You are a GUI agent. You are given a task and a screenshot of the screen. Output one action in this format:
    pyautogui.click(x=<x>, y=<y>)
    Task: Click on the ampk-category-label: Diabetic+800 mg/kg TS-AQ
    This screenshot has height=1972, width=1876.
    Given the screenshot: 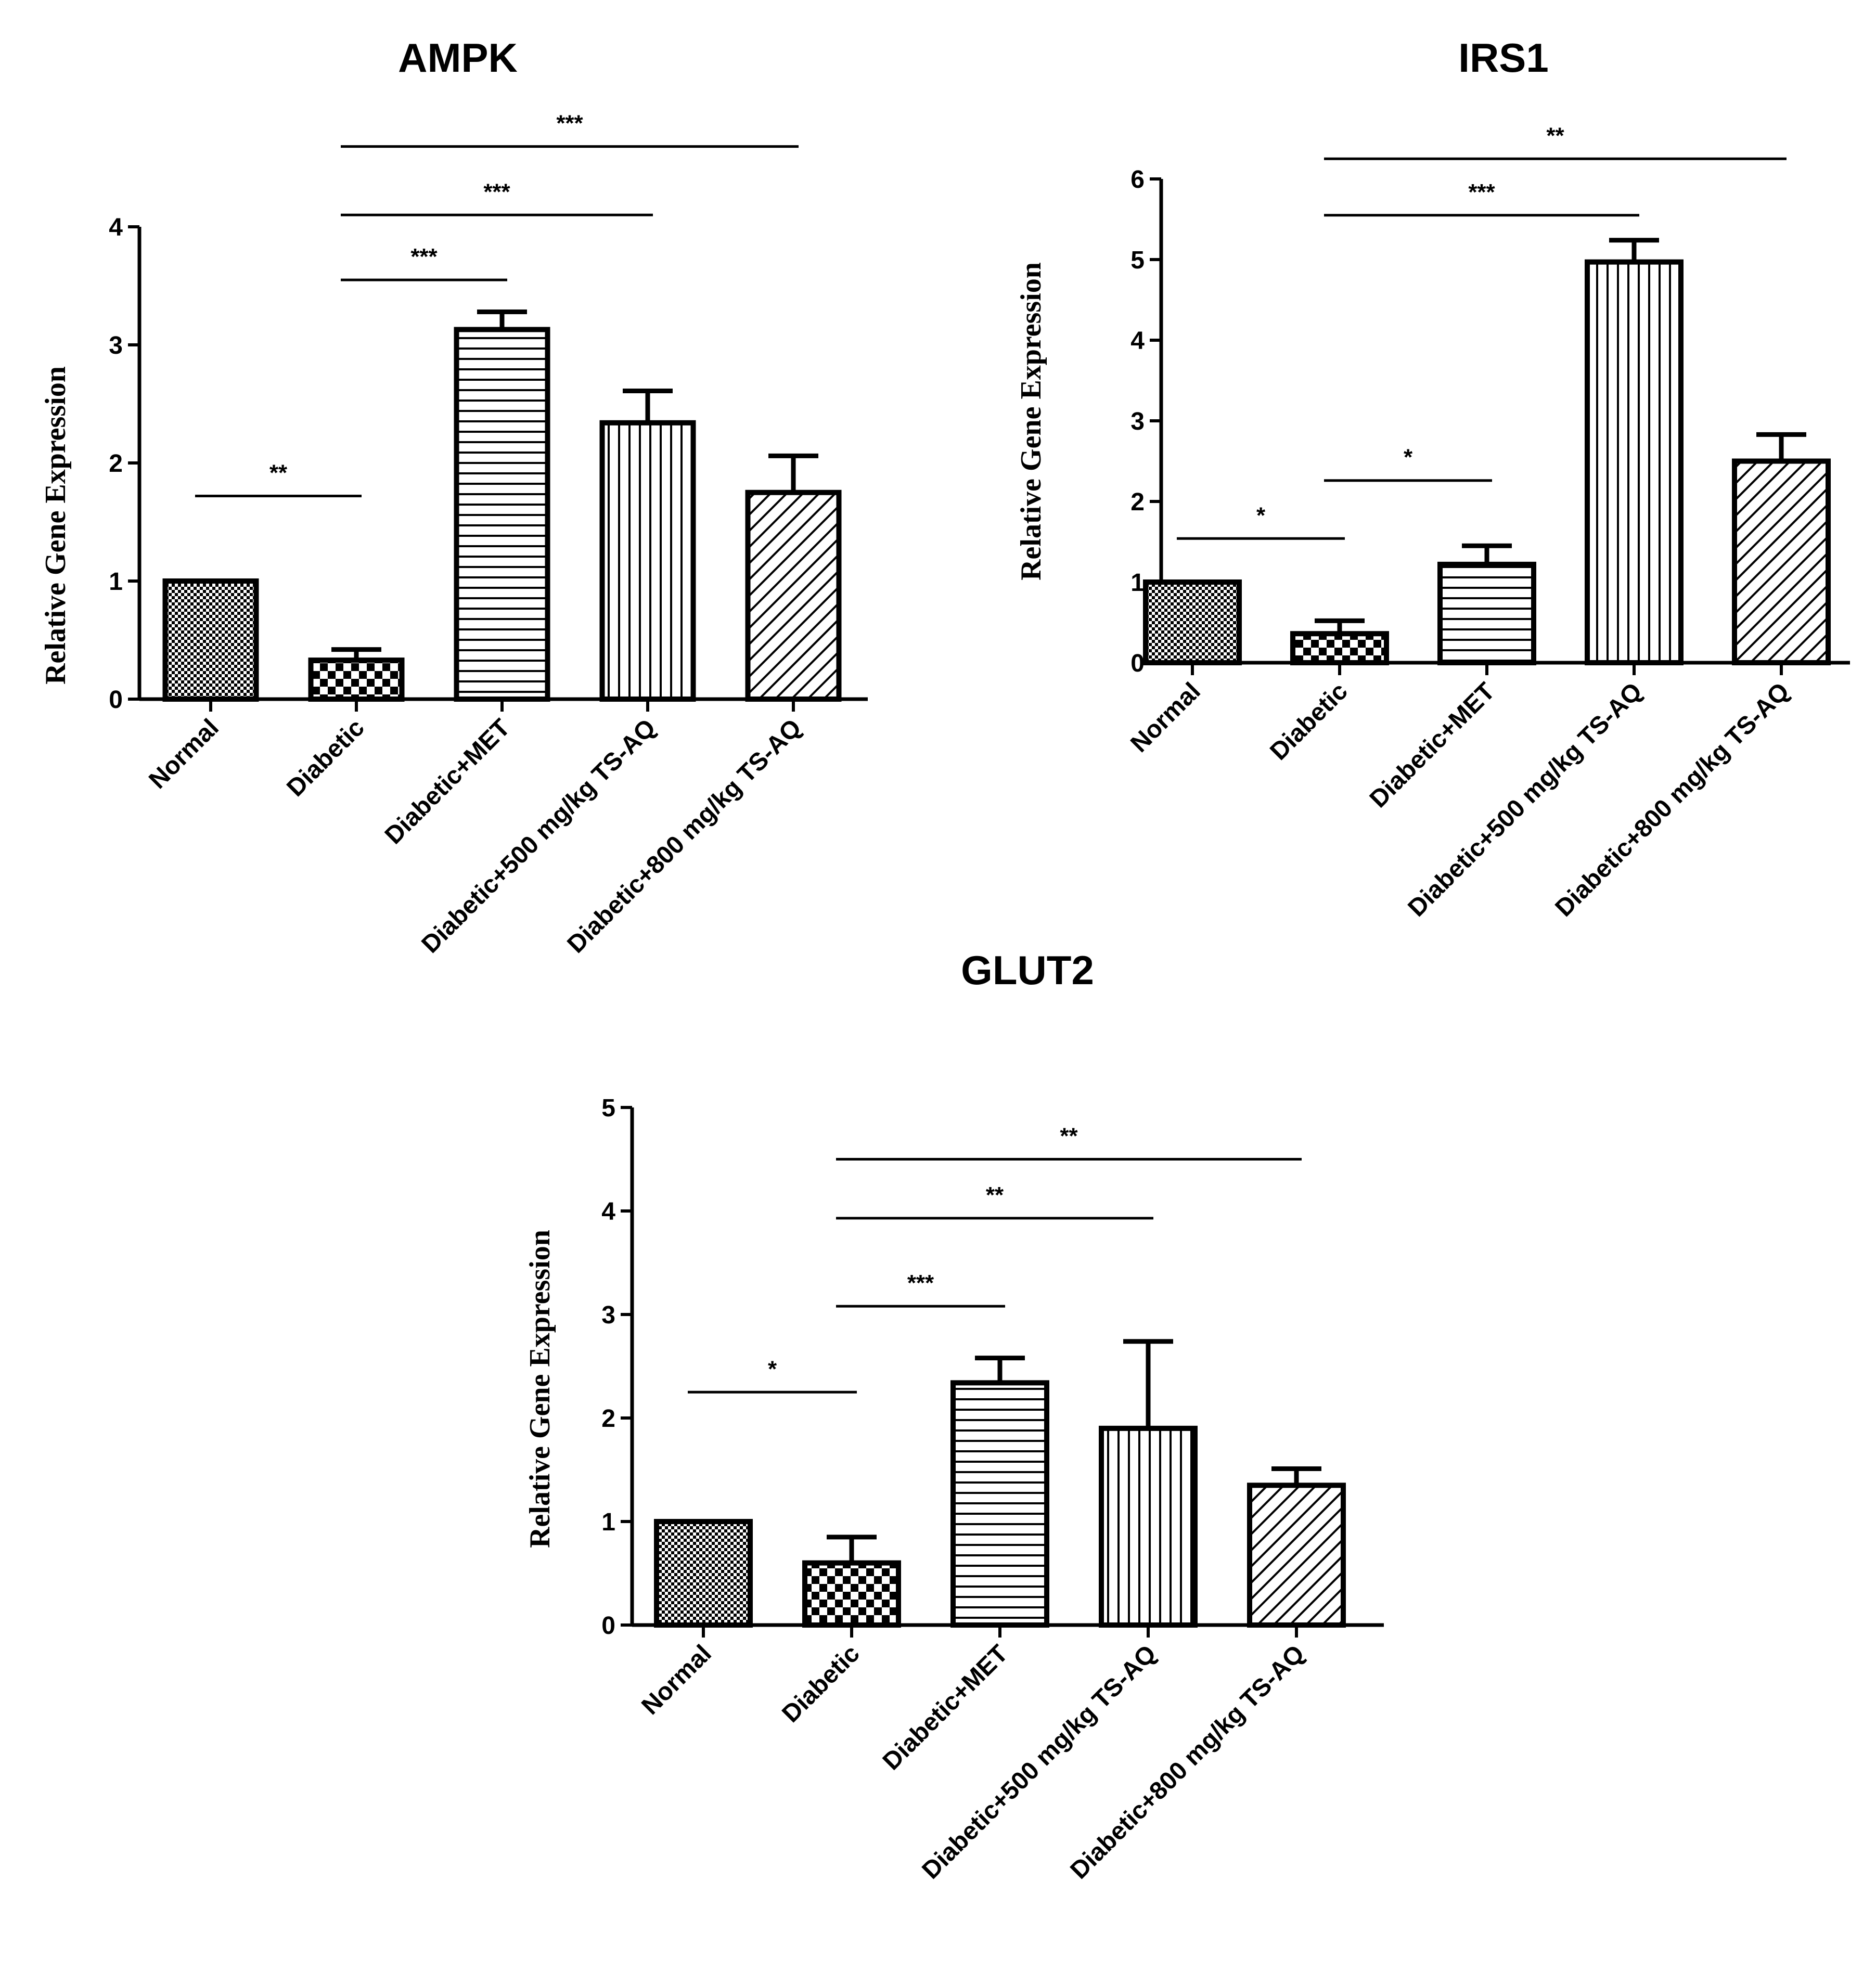 What is the action you would take?
    pyautogui.click(x=684, y=836)
    